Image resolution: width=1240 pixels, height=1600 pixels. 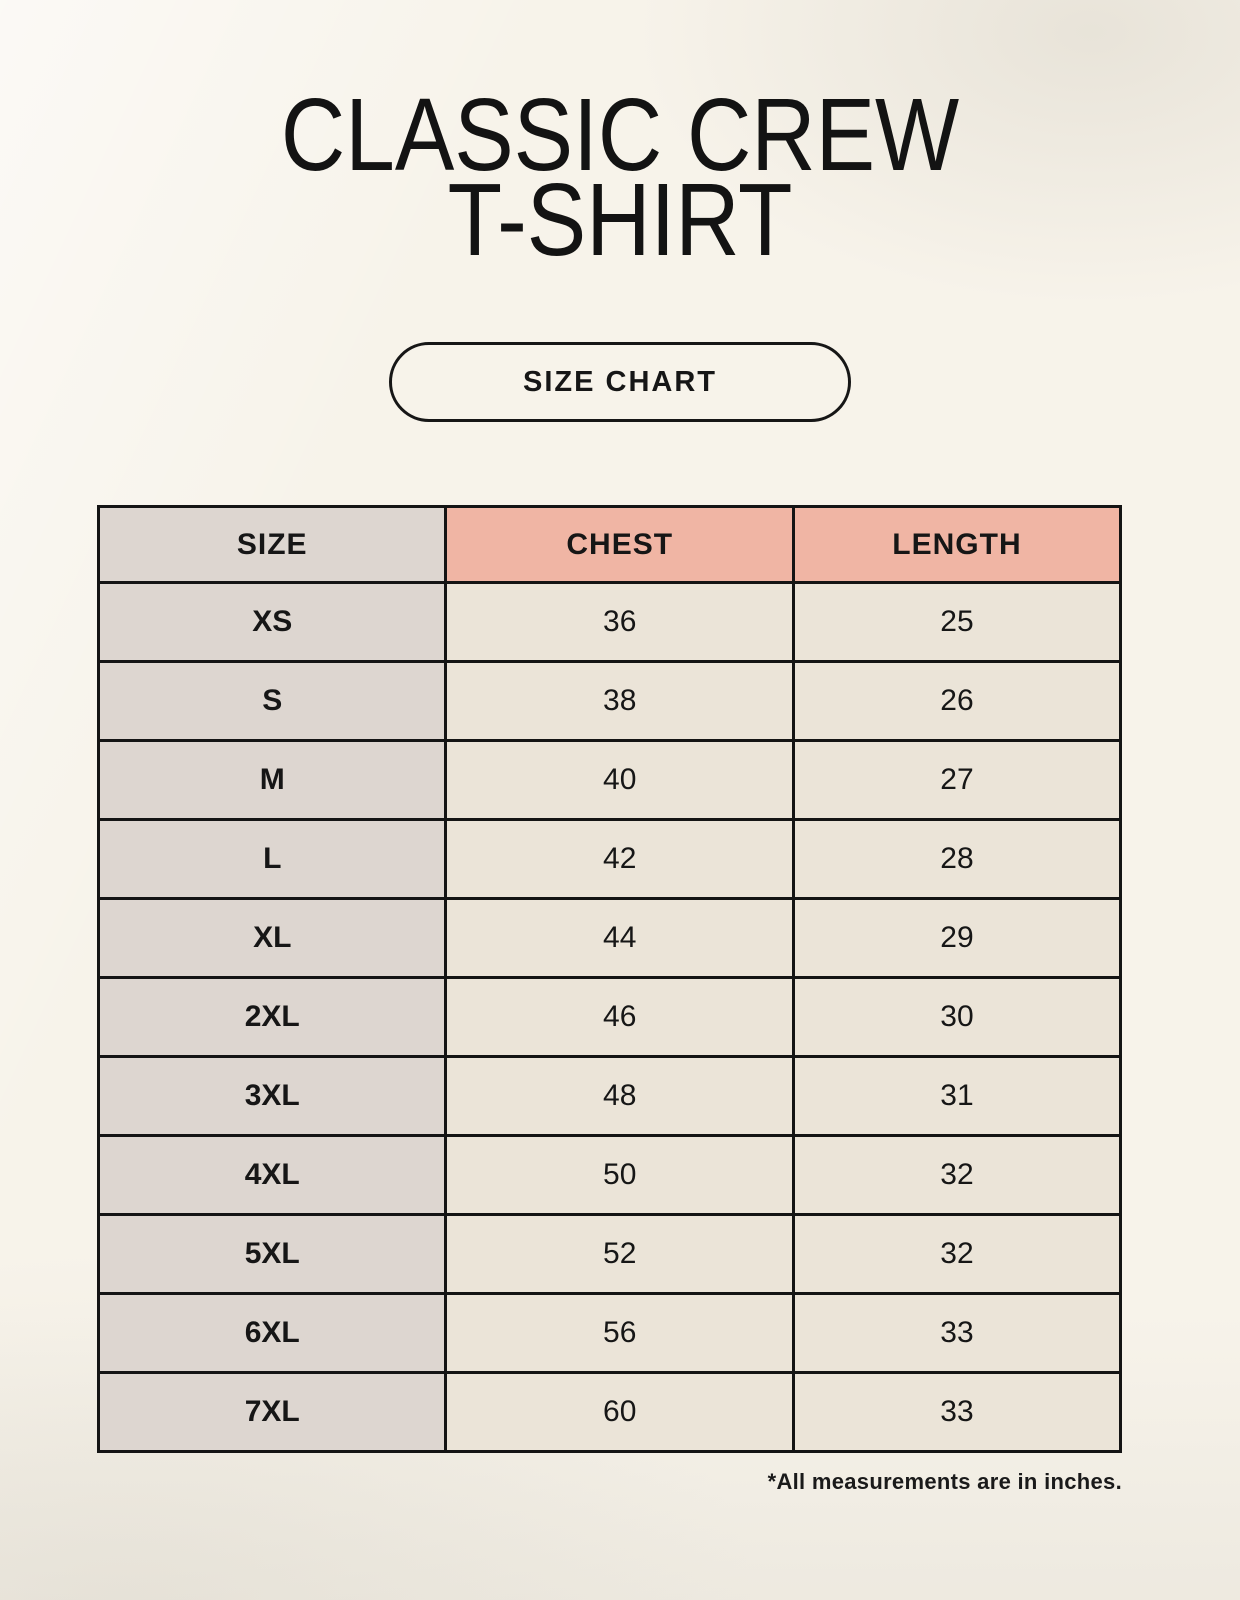 I want to click on length-cell: 30, so click(x=957, y=1017).